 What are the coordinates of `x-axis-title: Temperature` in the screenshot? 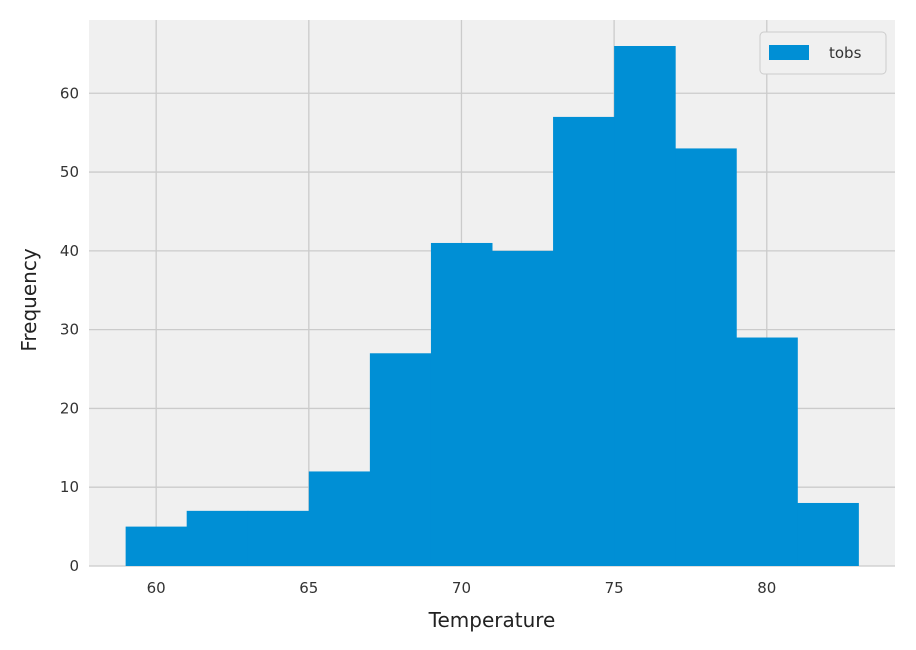 It's located at (492, 620).